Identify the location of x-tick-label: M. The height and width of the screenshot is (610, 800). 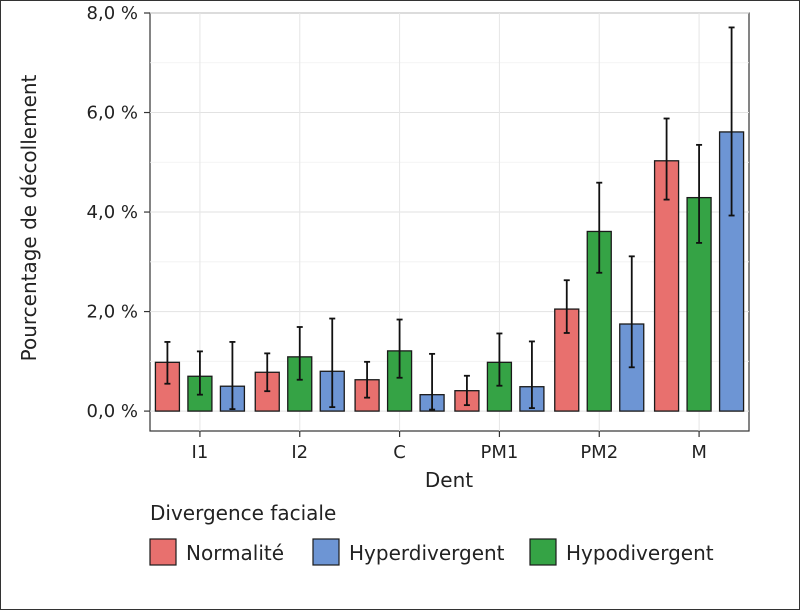
(699, 452).